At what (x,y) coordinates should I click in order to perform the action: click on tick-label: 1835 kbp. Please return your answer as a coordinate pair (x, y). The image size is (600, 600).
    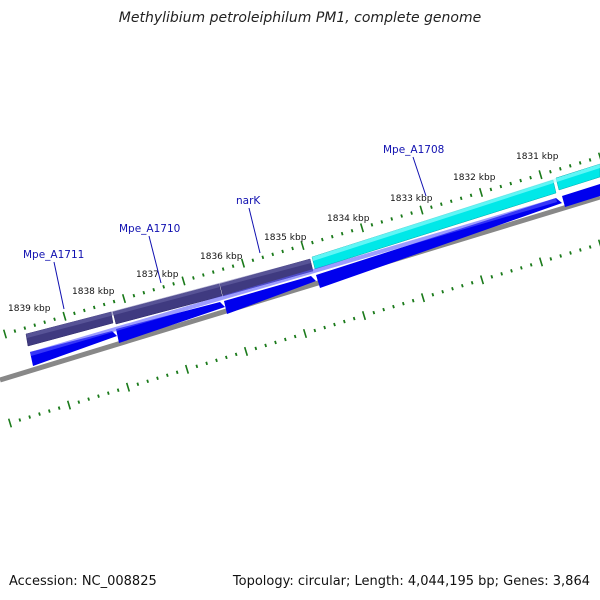
    Looking at the image, I should click on (285, 238).